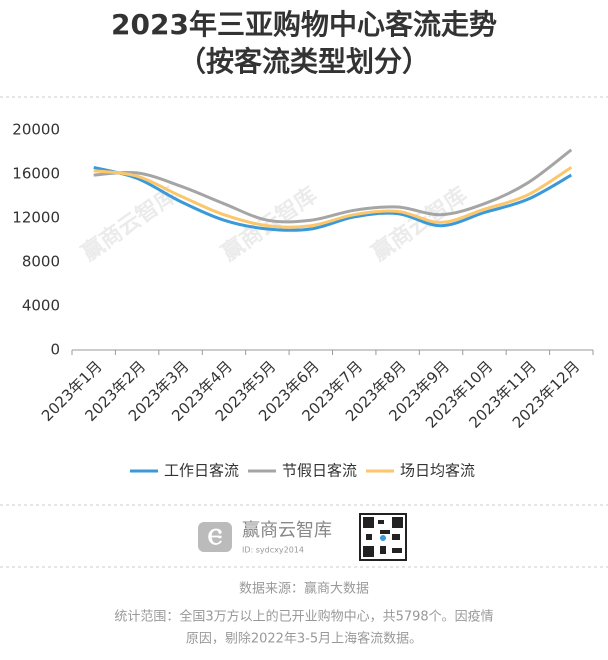  What do you see at coordinates (304, 61) in the screenshot?
I see `chart-subtitle: （按客流类型划分）` at bounding box center [304, 61].